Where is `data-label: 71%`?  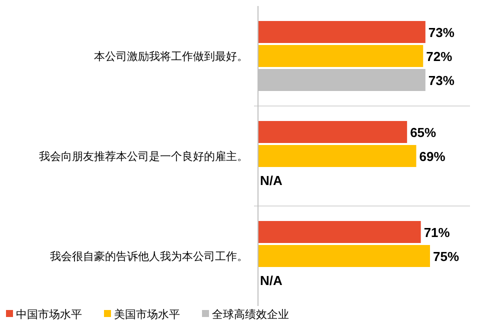 data-label: 71% is located at coordinates (437, 232).